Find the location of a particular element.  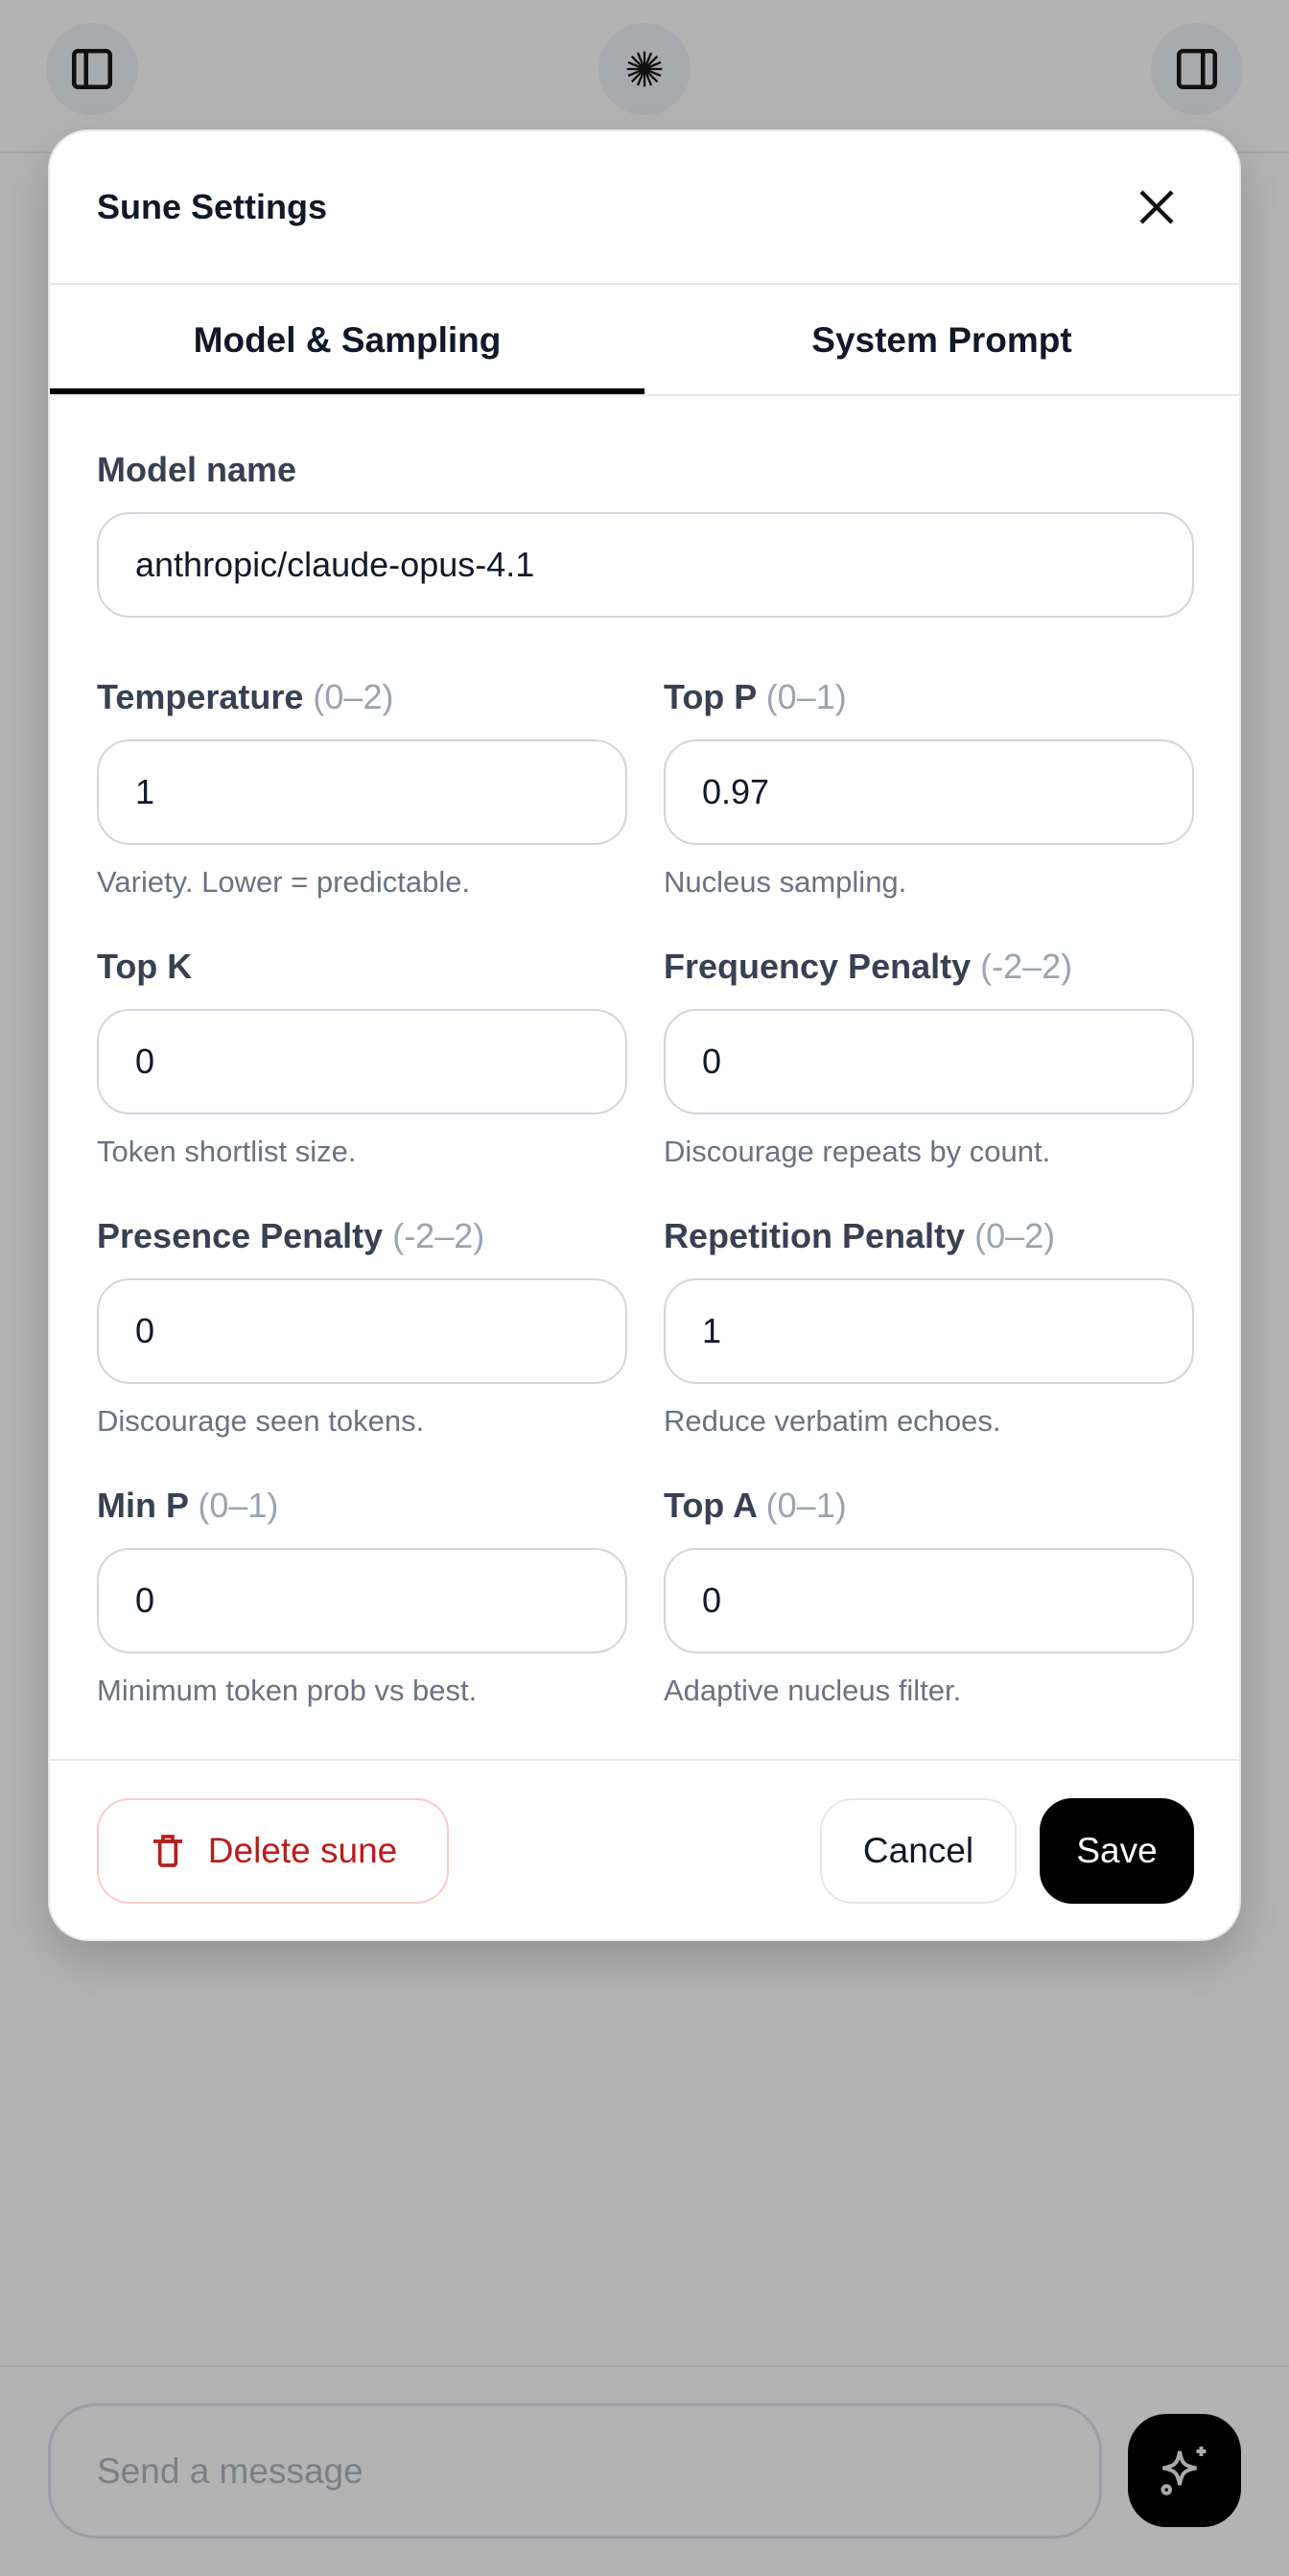

toggle-right-sidebar-button is located at coordinates (1197, 69).